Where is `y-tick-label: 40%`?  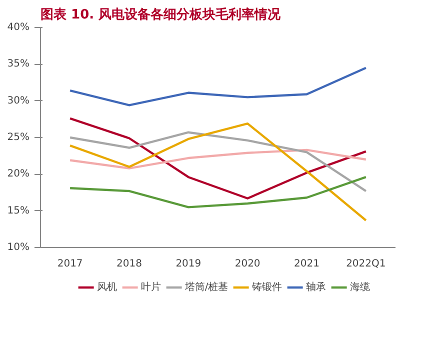
y-tick-label: 40% is located at coordinates (18, 27).